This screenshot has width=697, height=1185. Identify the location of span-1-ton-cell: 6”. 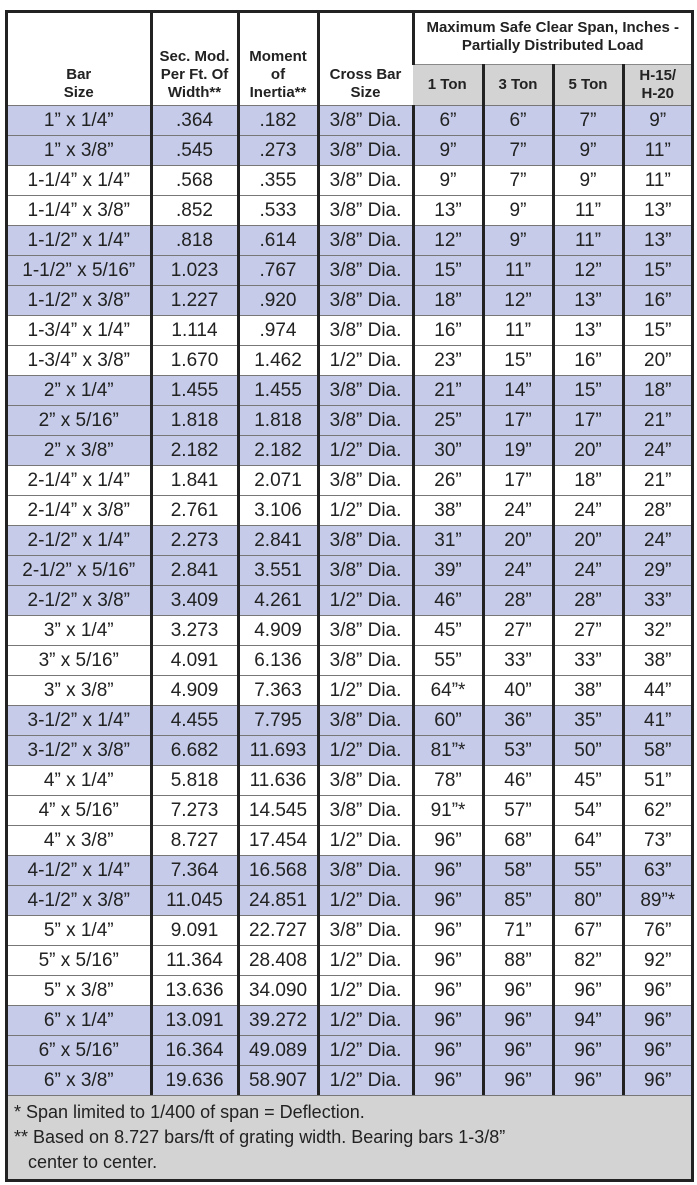
(447, 120).